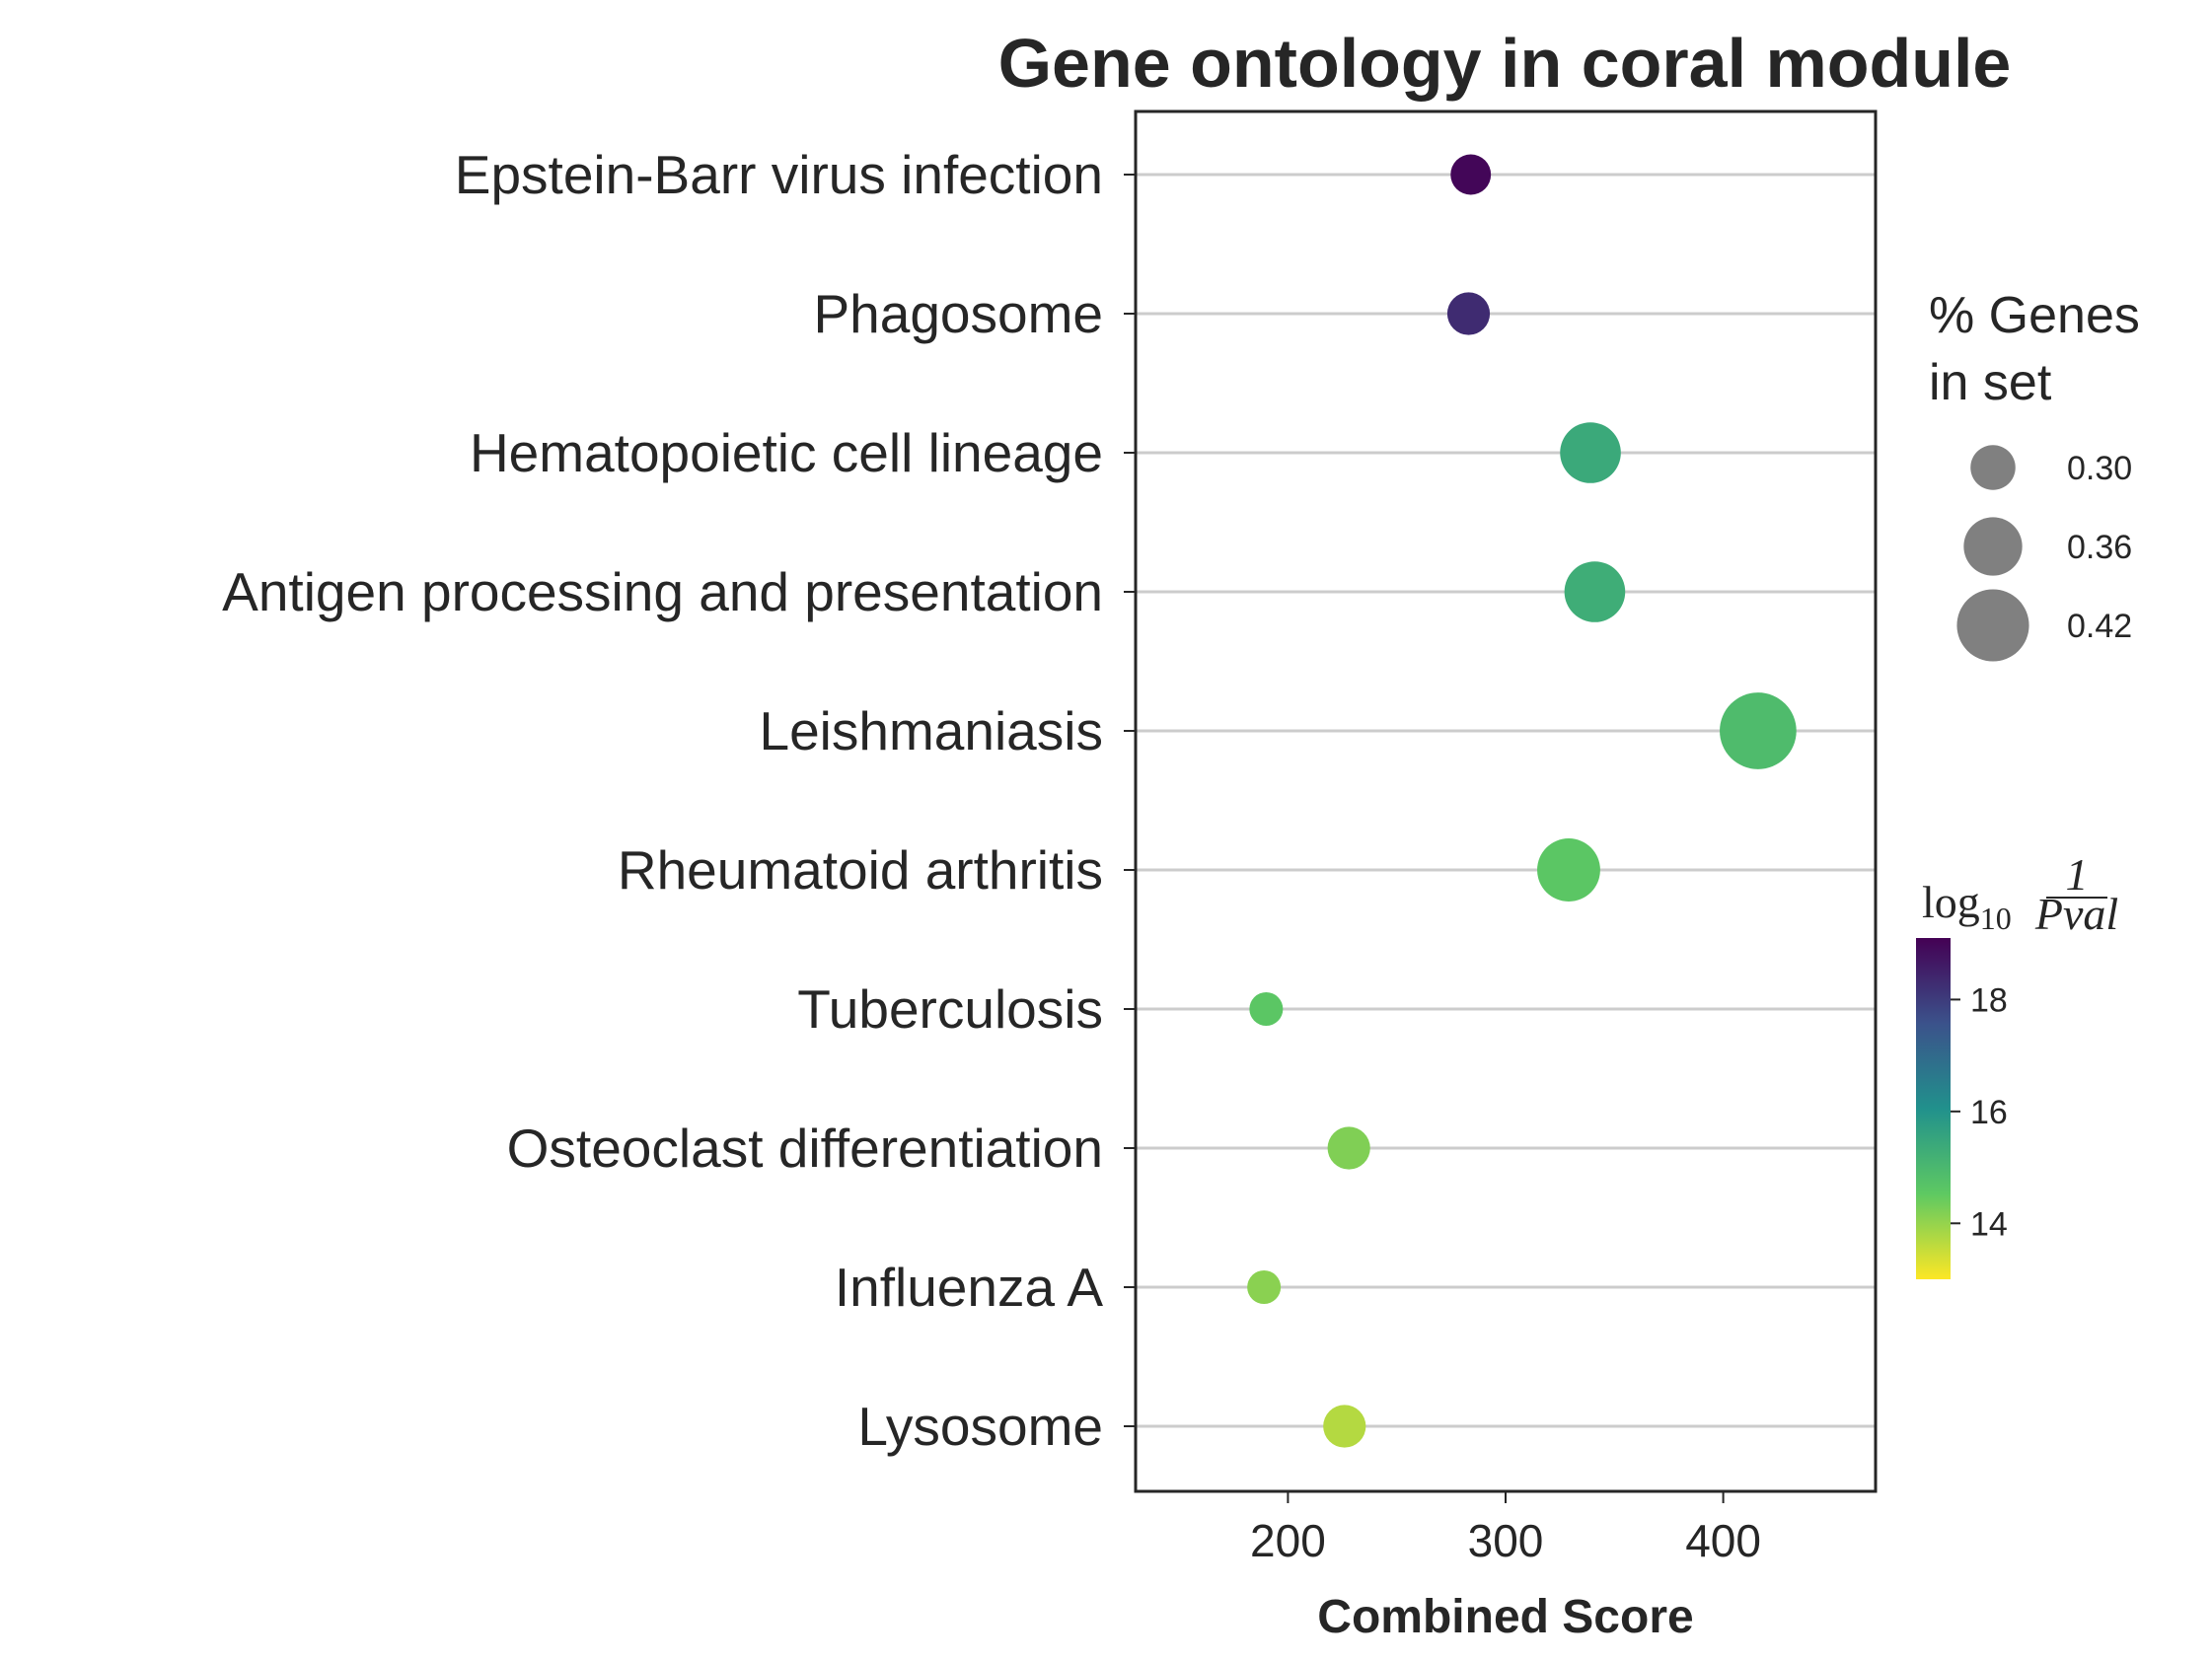 The width and height of the screenshot is (2212, 1661). Describe the element at coordinates (1506, 1541) in the screenshot. I see `x-tick-label: 300` at that location.